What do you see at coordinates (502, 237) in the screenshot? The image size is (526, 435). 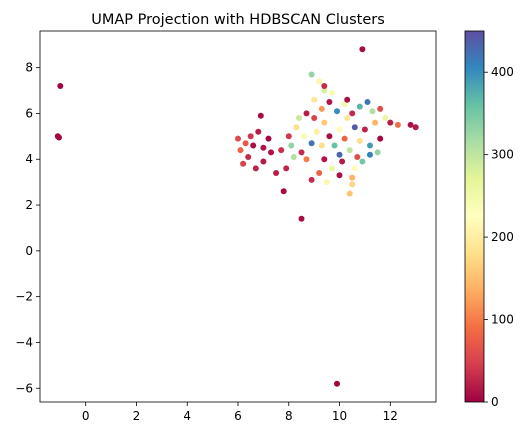 I see `colorbar-tick-label: 200` at bounding box center [502, 237].